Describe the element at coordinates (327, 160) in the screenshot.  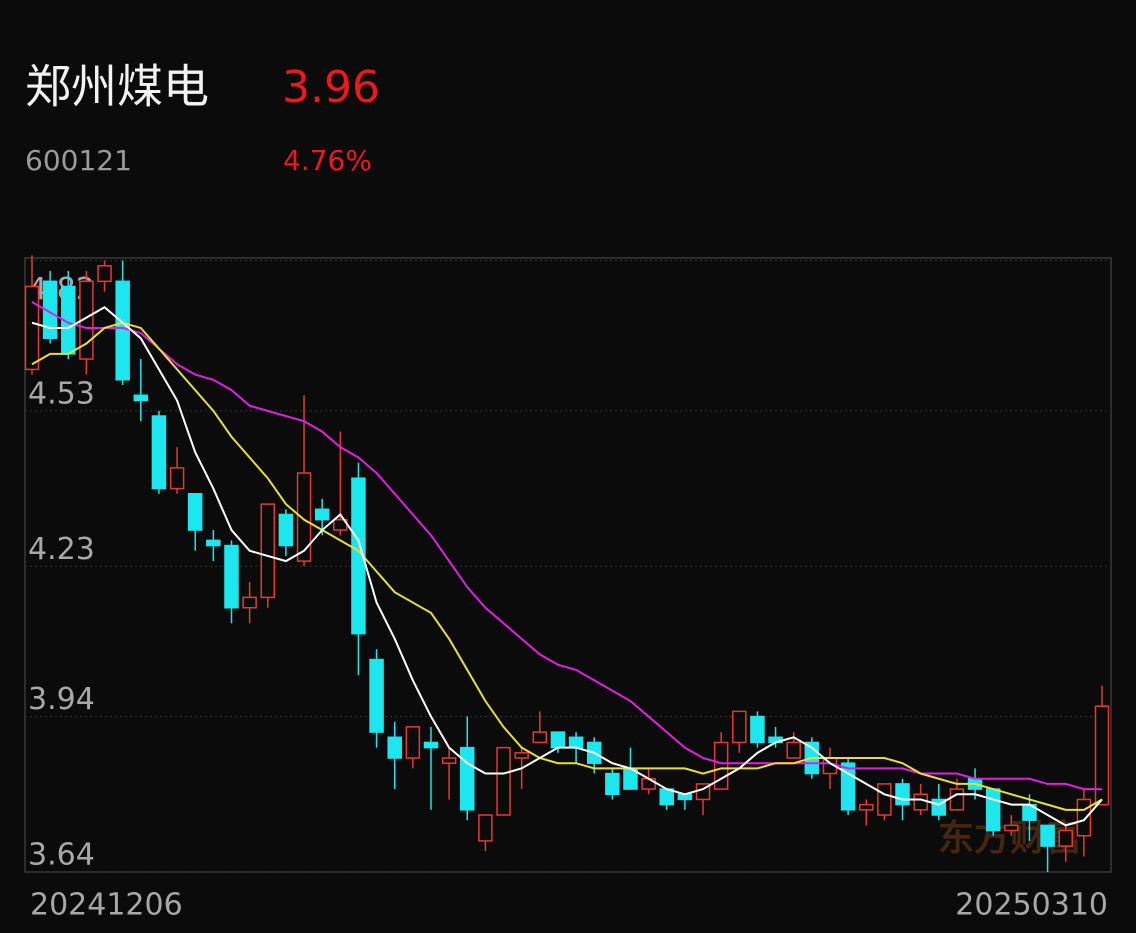
I see `change-percent: 4.76%` at that location.